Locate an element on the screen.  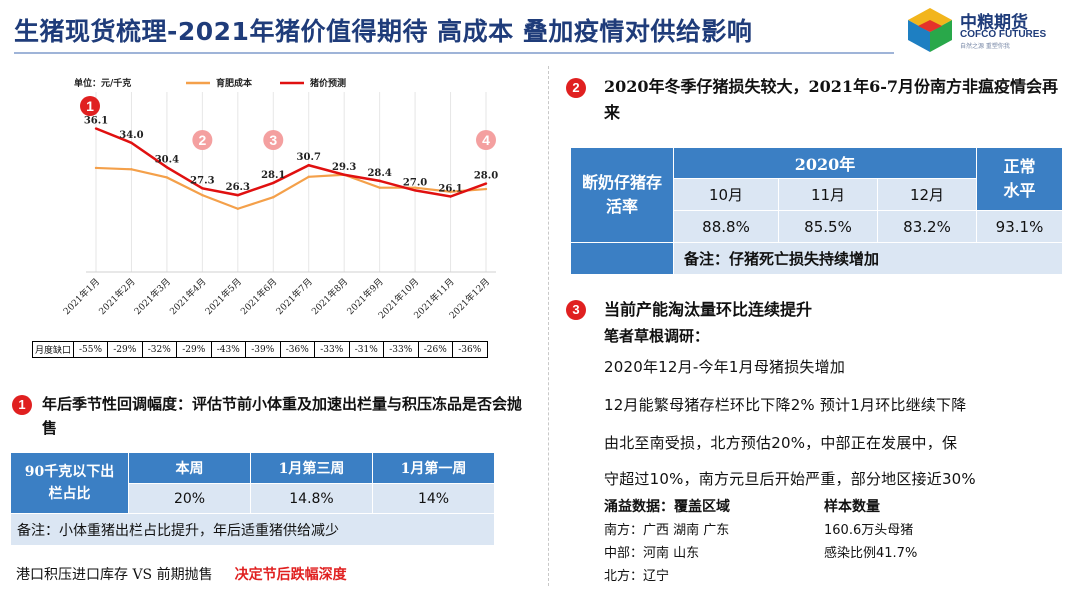
coverage-sample: 160.6万头母猪 is located at coordinates (869, 530).